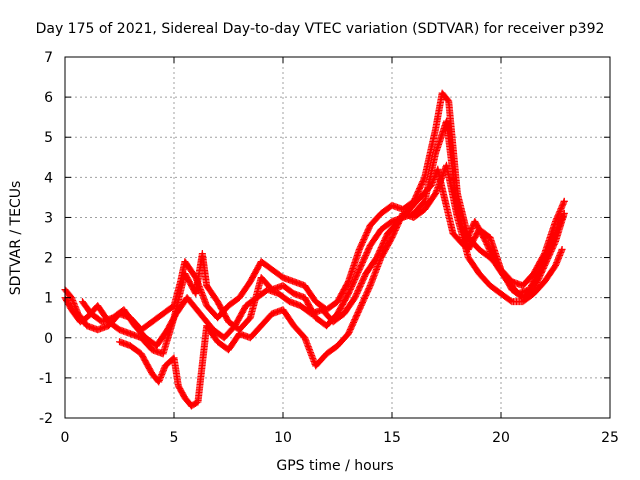  I want to click on y-tick-label: 4, so click(48, 178).